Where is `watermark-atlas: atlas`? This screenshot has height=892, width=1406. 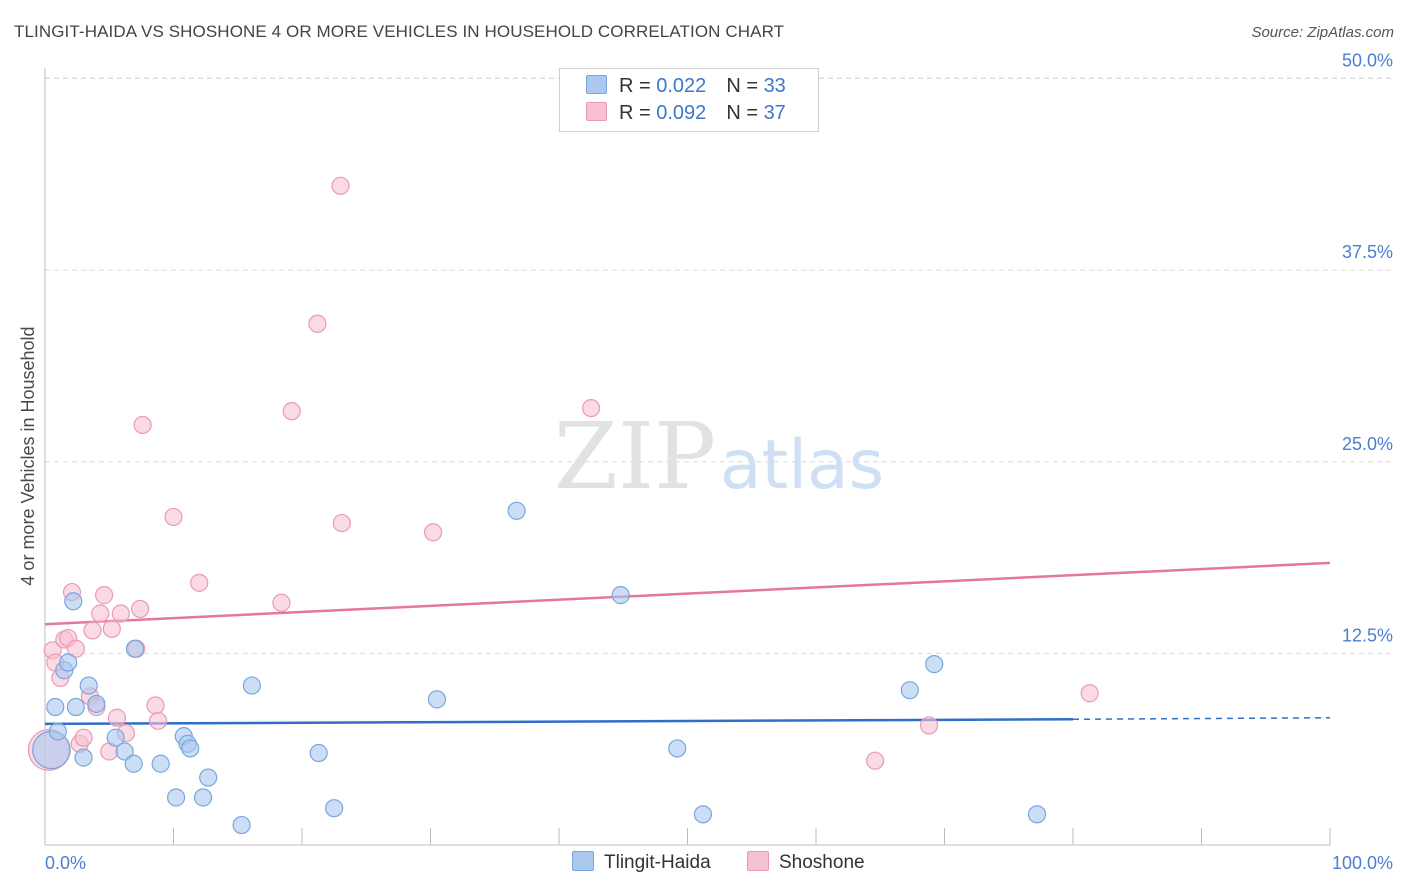 watermark-atlas: atlas is located at coordinates (802, 465).